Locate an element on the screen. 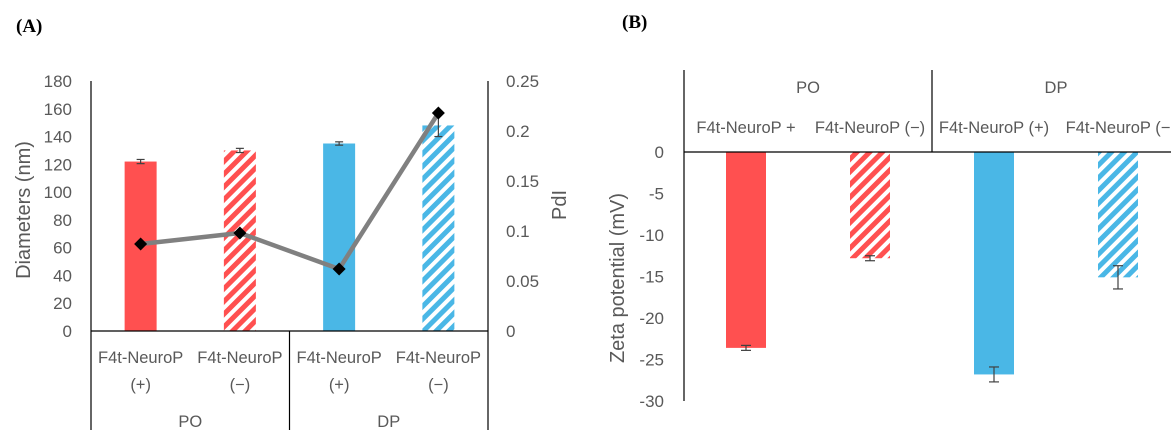  panel-b-y-ticks: 0 -5 -10 -15 -20 -25 -30 is located at coordinates (651, 277).